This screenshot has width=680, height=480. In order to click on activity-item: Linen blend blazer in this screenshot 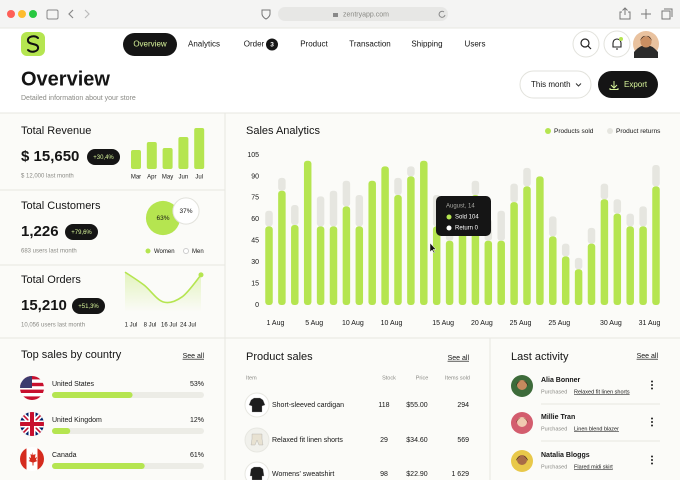, I will do `click(596, 429)`.